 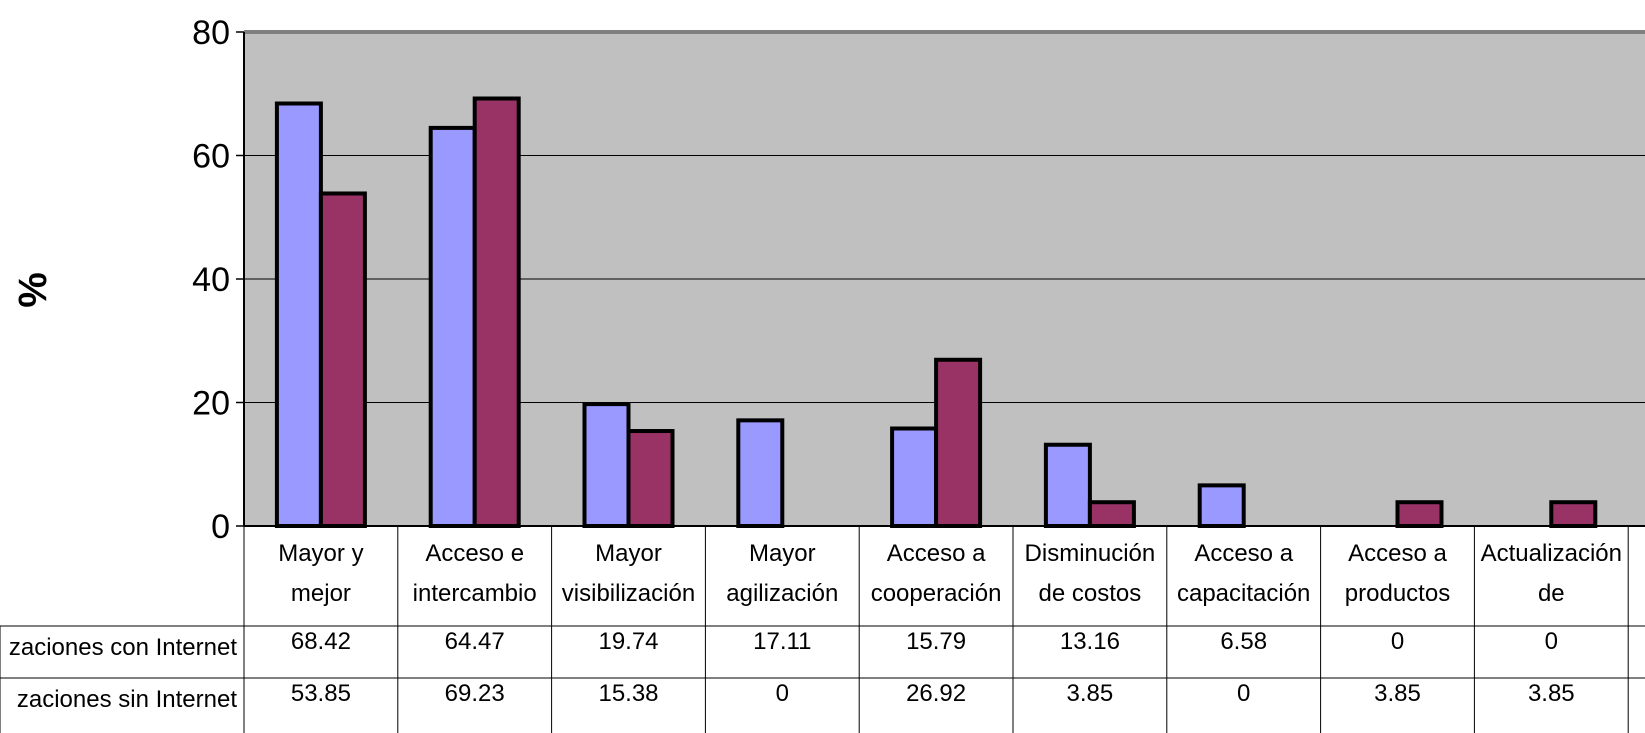 I want to click on x-category-label: Actualización, so click(x=1551, y=553).